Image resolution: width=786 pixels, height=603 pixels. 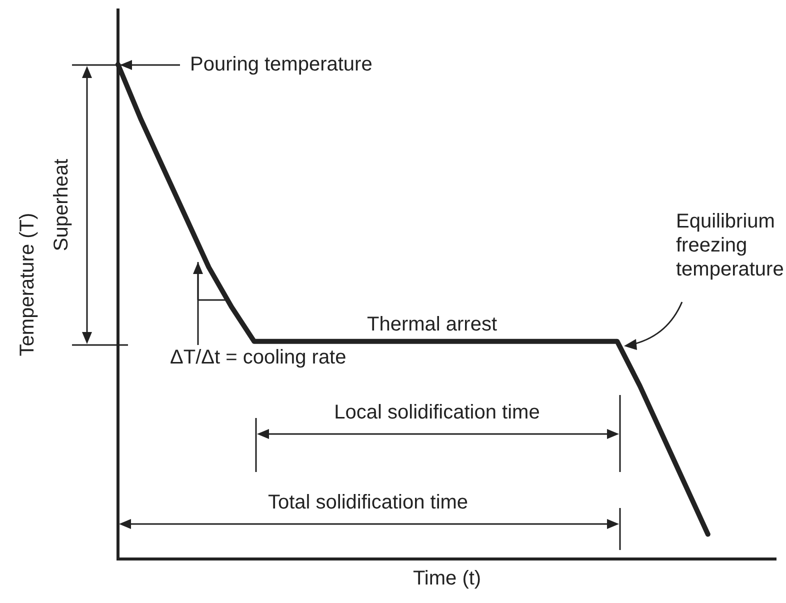 What do you see at coordinates (368, 503) in the screenshot?
I see `annotation: Total solidification time` at bounding box center [368, 503].